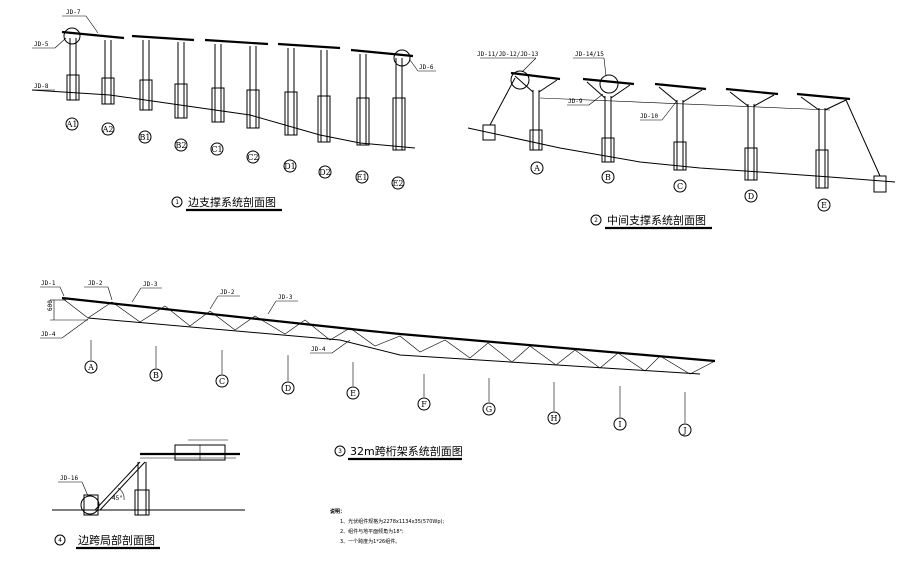 Image resolution: width=910 pixels, height=565 pixels. Describe the element at coordinates (751, 196) in the screenshot. I see `fig2-axis-d: D` at that location.